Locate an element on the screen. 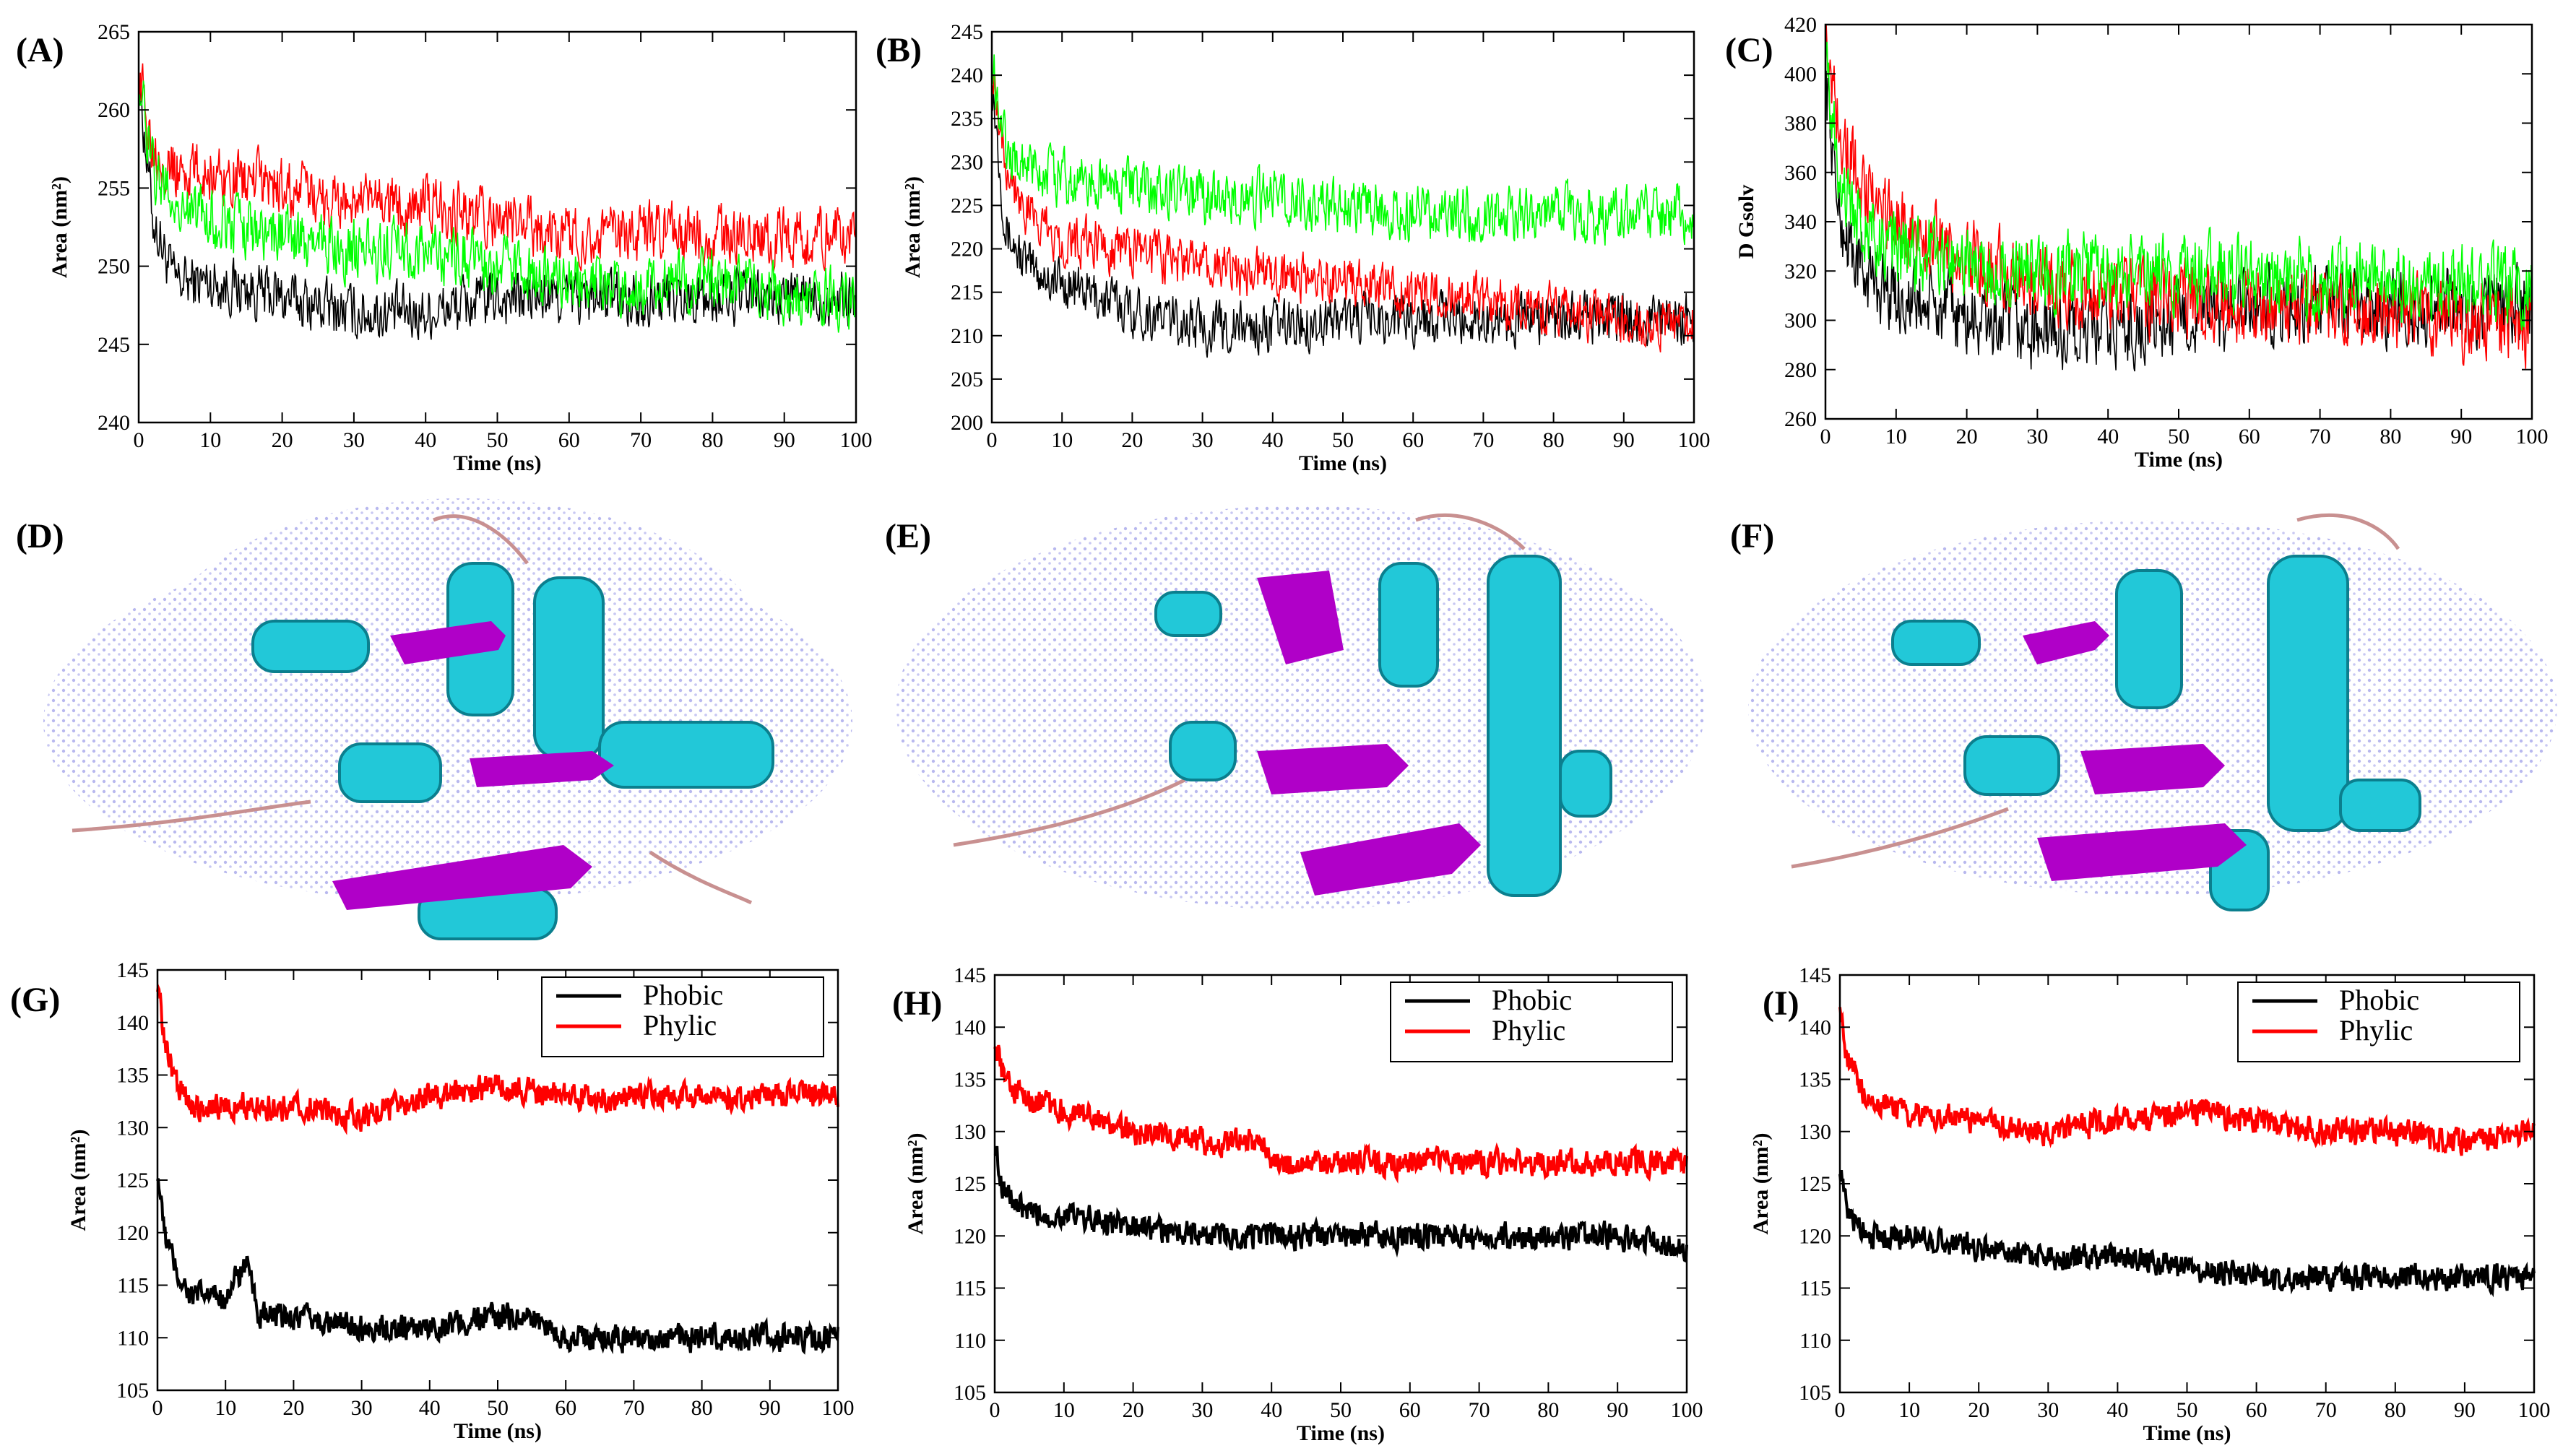 This screenshot has width=2576, height=1456. y-tick-label: 240 is located at coordinates (114, 423).